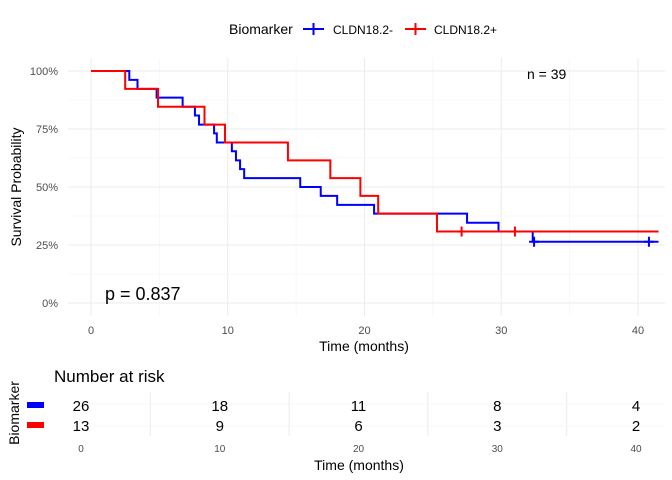 The height and width of the screenshot is (480, 672). I want to click on risk-x-tick-label: 20, so click(359, 449).